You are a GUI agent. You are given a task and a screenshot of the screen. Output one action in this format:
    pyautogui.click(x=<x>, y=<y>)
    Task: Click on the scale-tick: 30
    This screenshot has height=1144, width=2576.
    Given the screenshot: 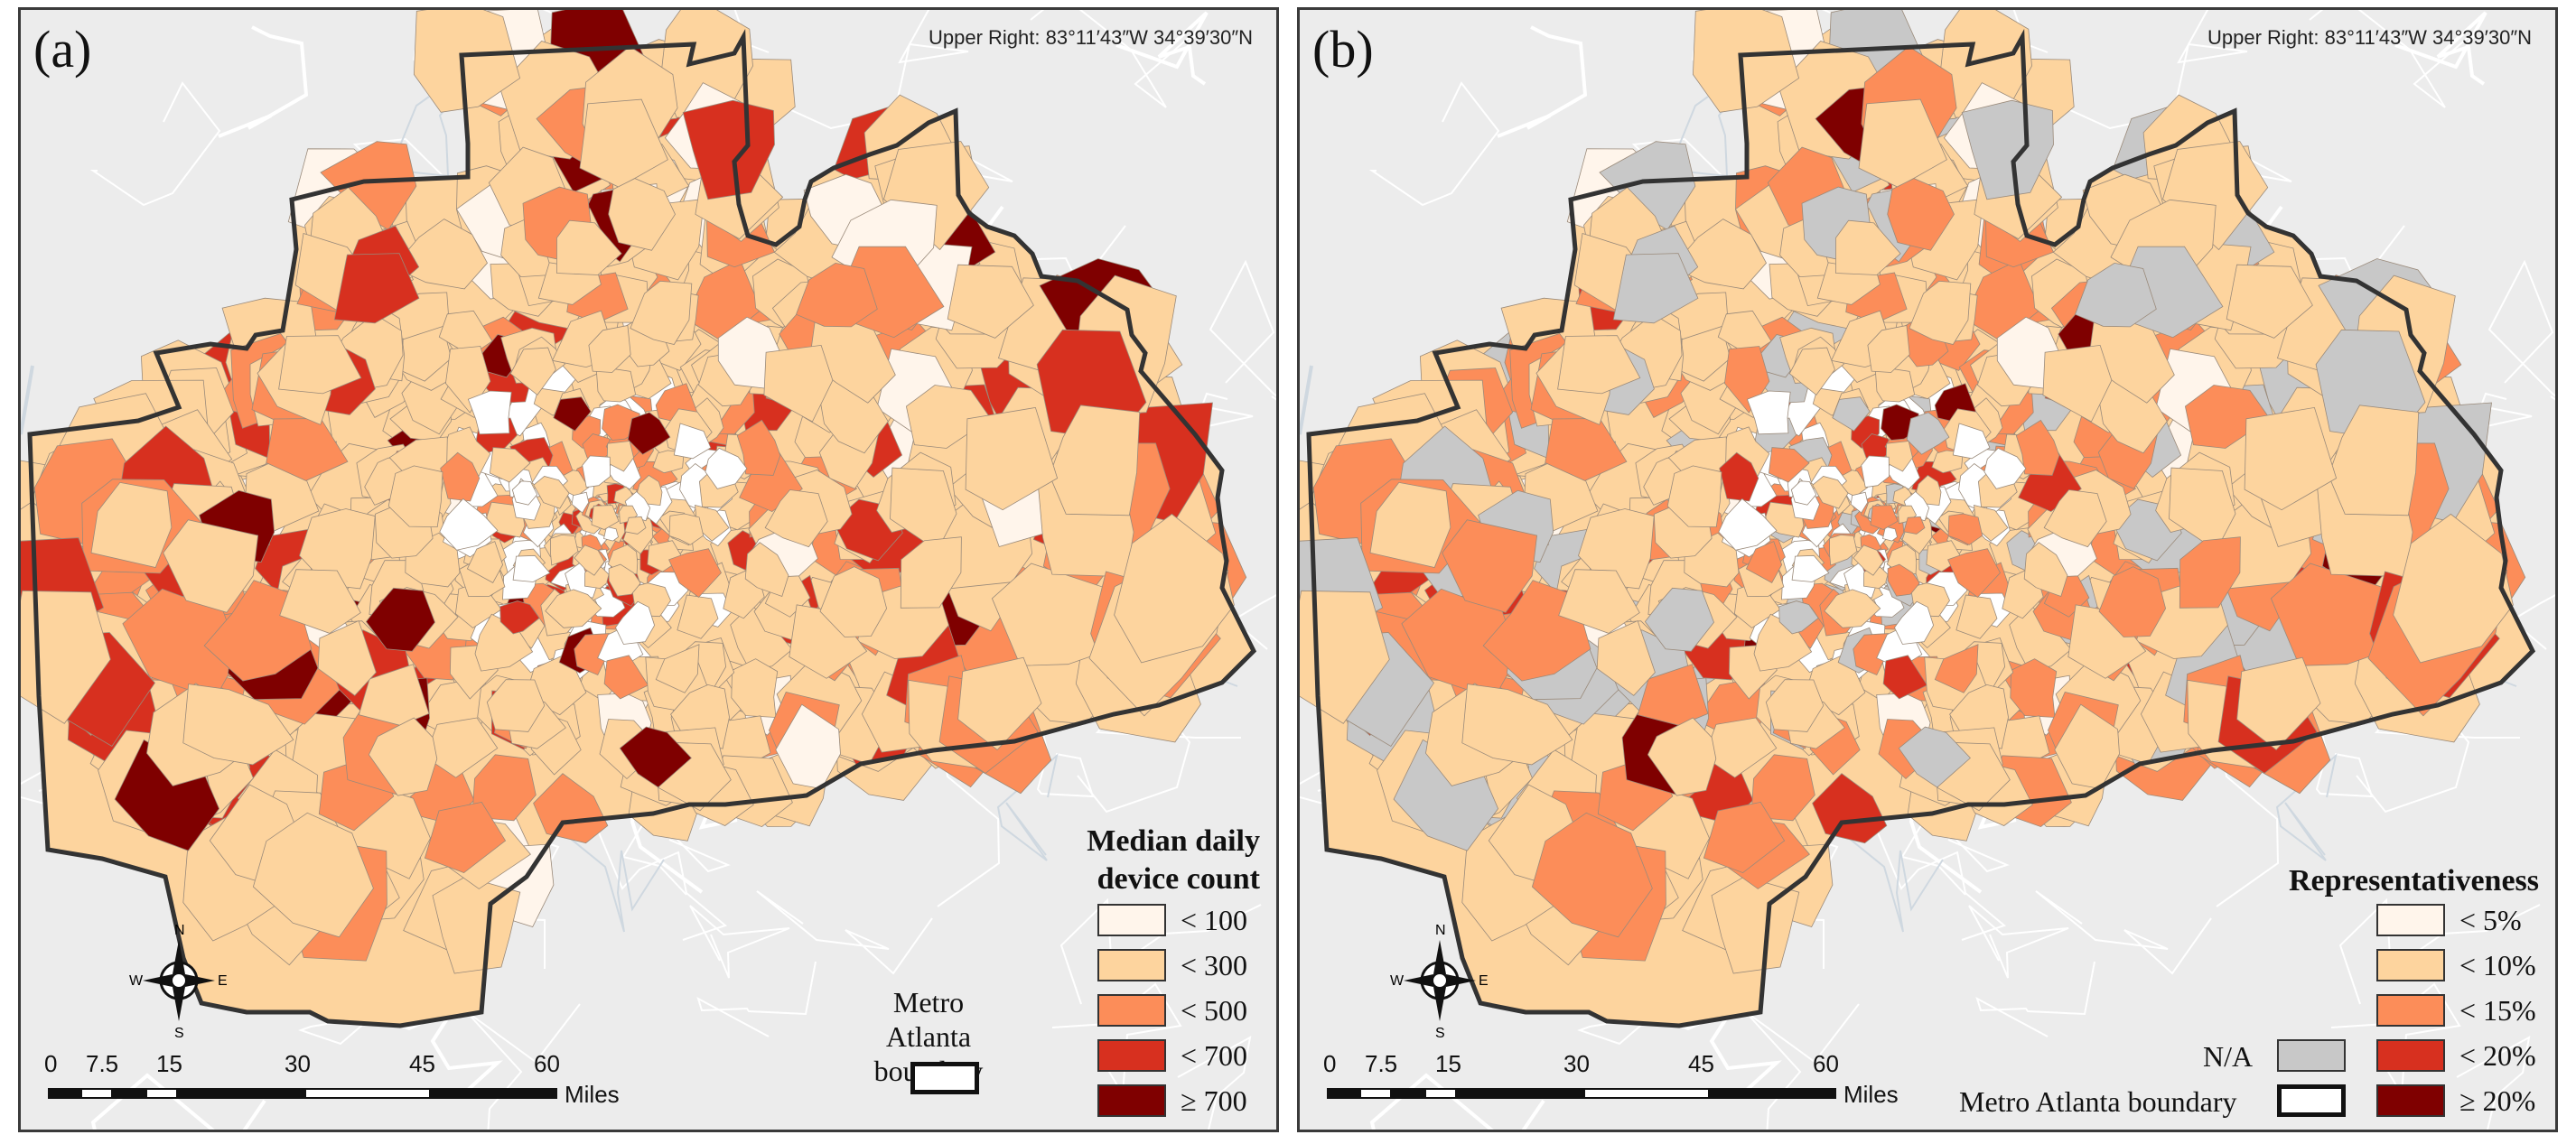 What is the action you would take?
    pyautogui.click(x=298, y=1063)
    